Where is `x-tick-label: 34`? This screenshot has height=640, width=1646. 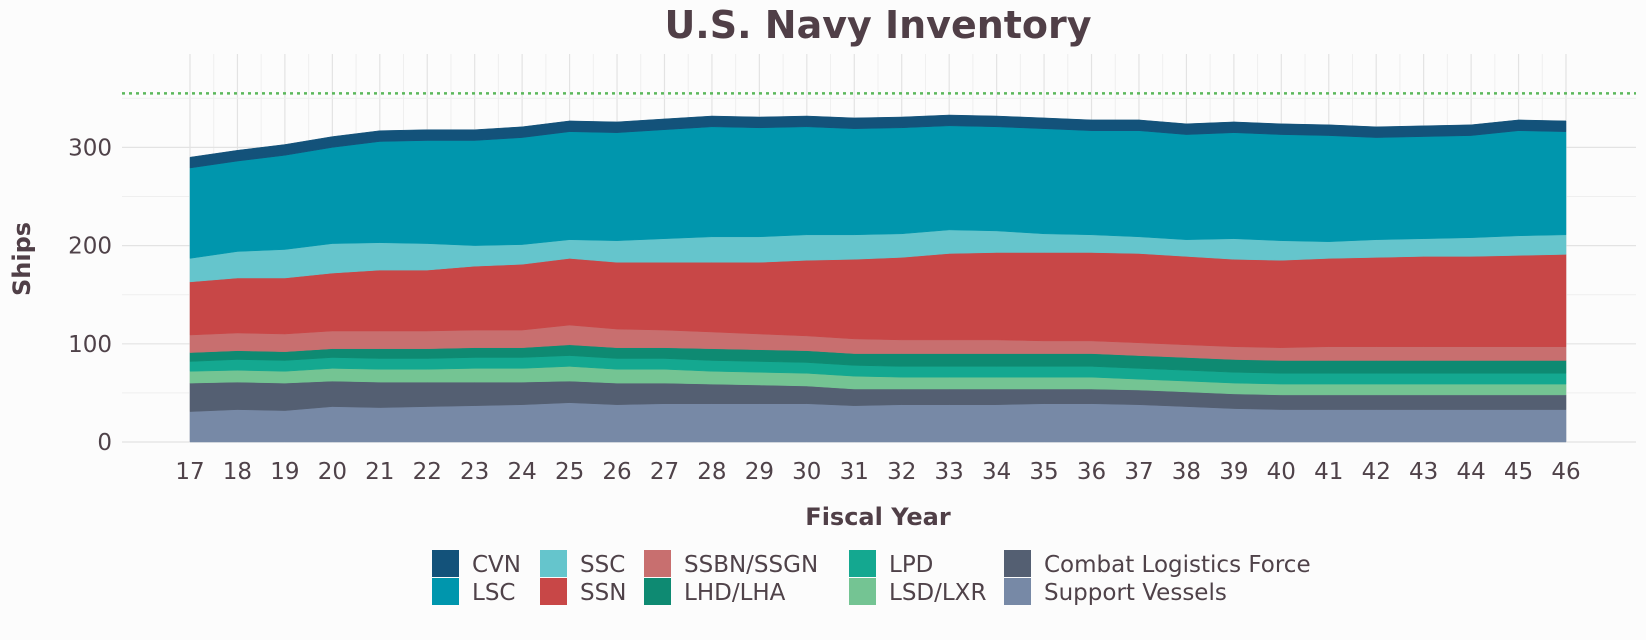
x-tick-label: 34 is located at coordinates (996, 472).